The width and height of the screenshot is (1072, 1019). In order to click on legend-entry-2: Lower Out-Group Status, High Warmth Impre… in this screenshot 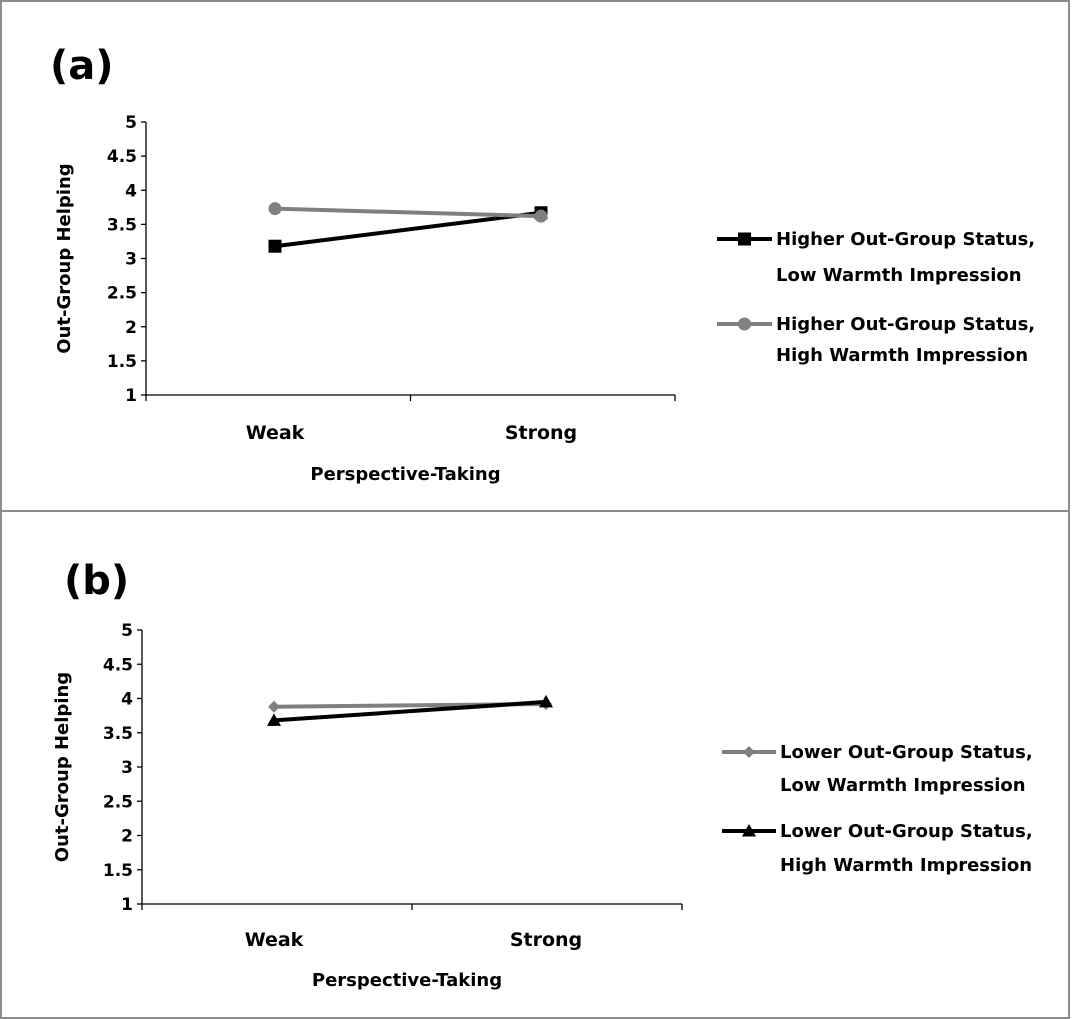, I will do `click(877, 848)`.